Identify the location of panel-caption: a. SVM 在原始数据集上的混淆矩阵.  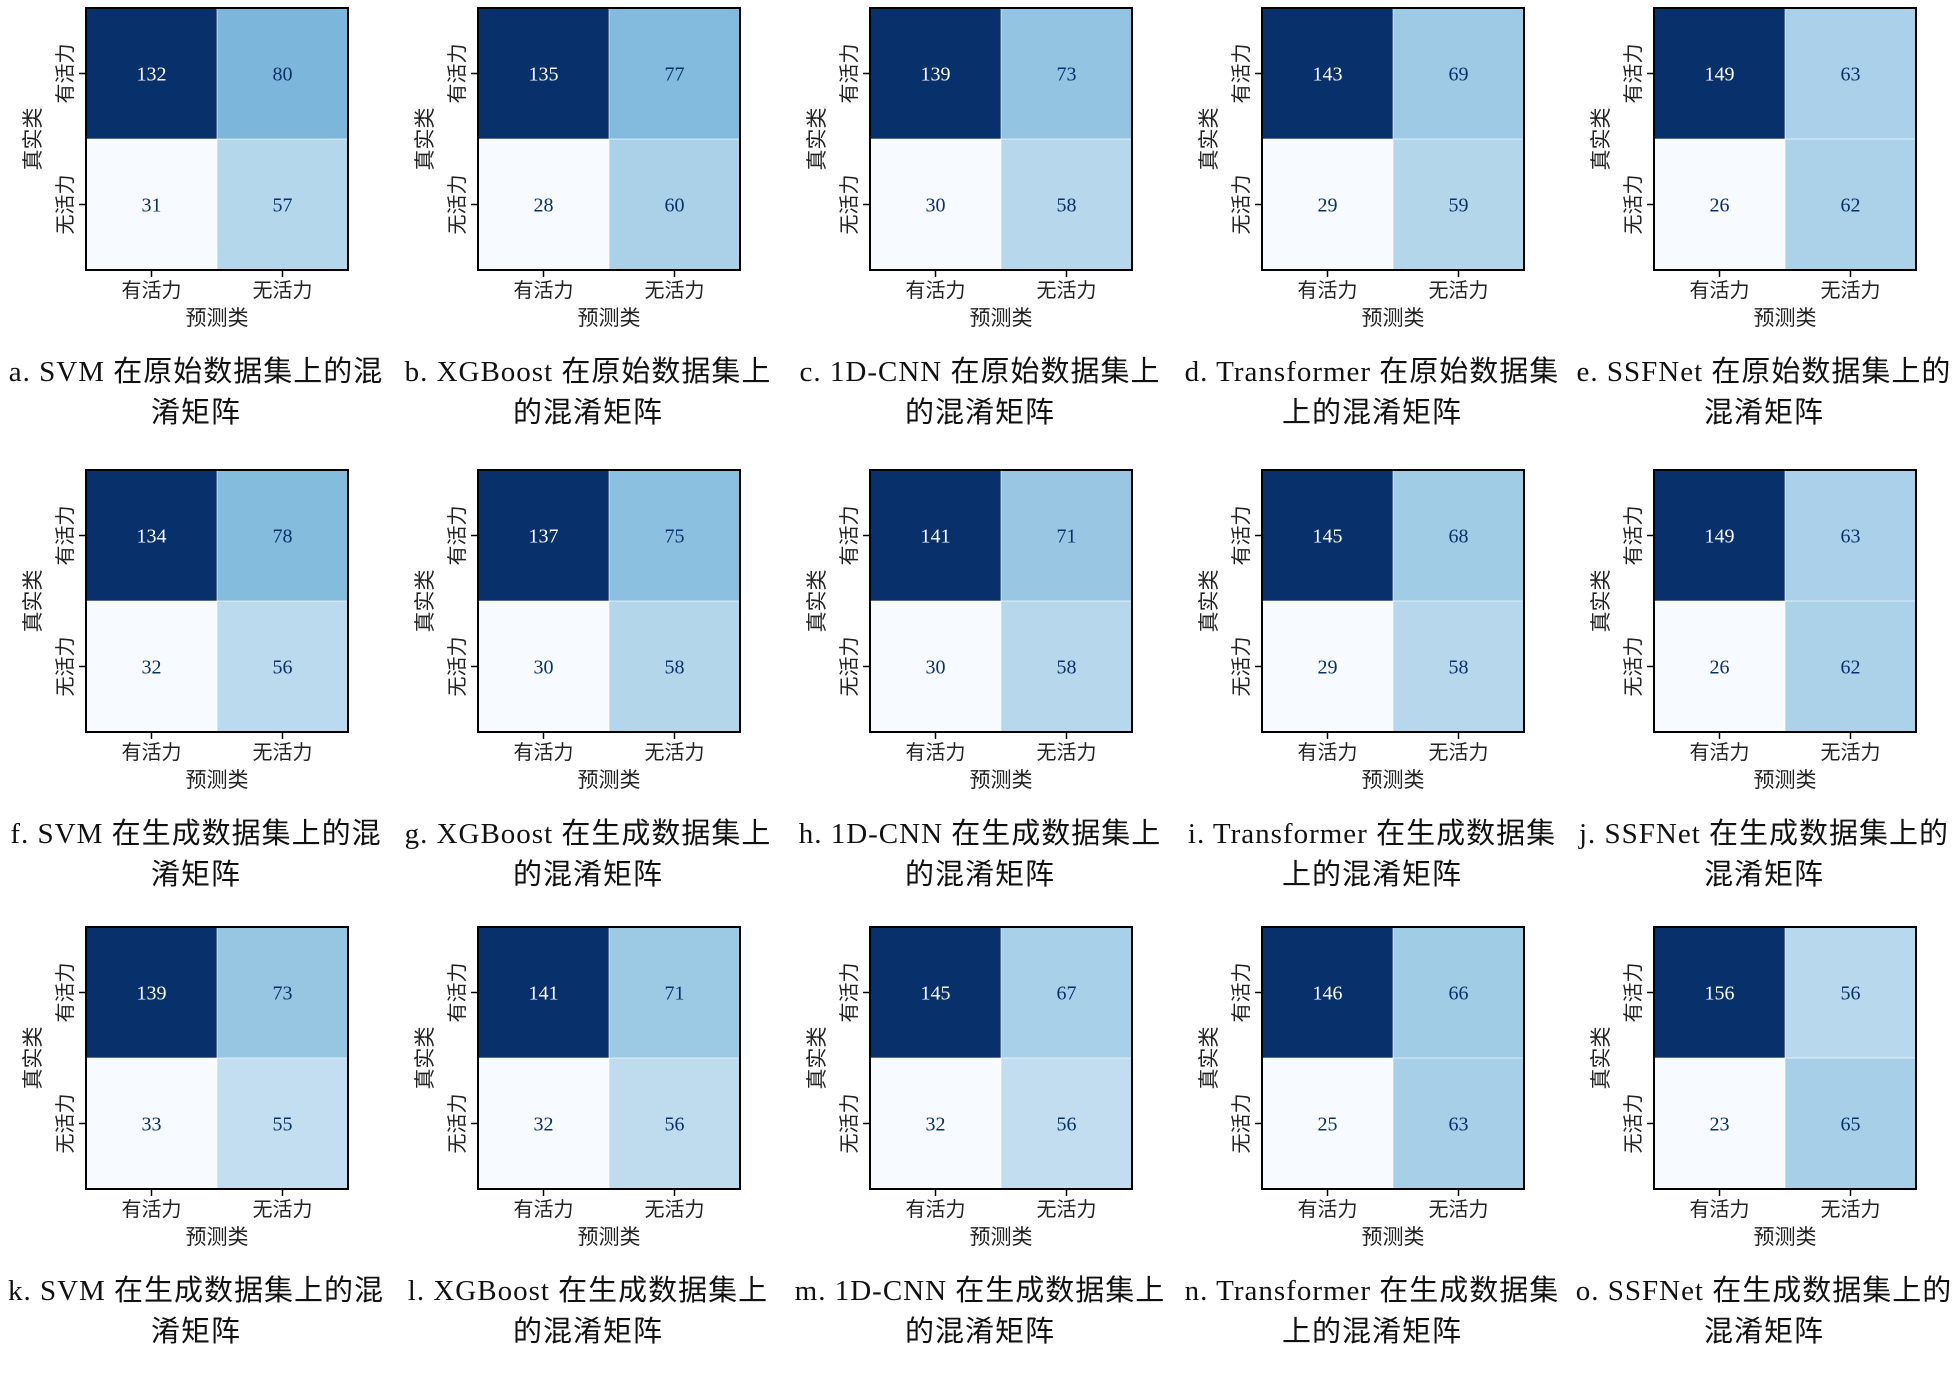
(196, 392).